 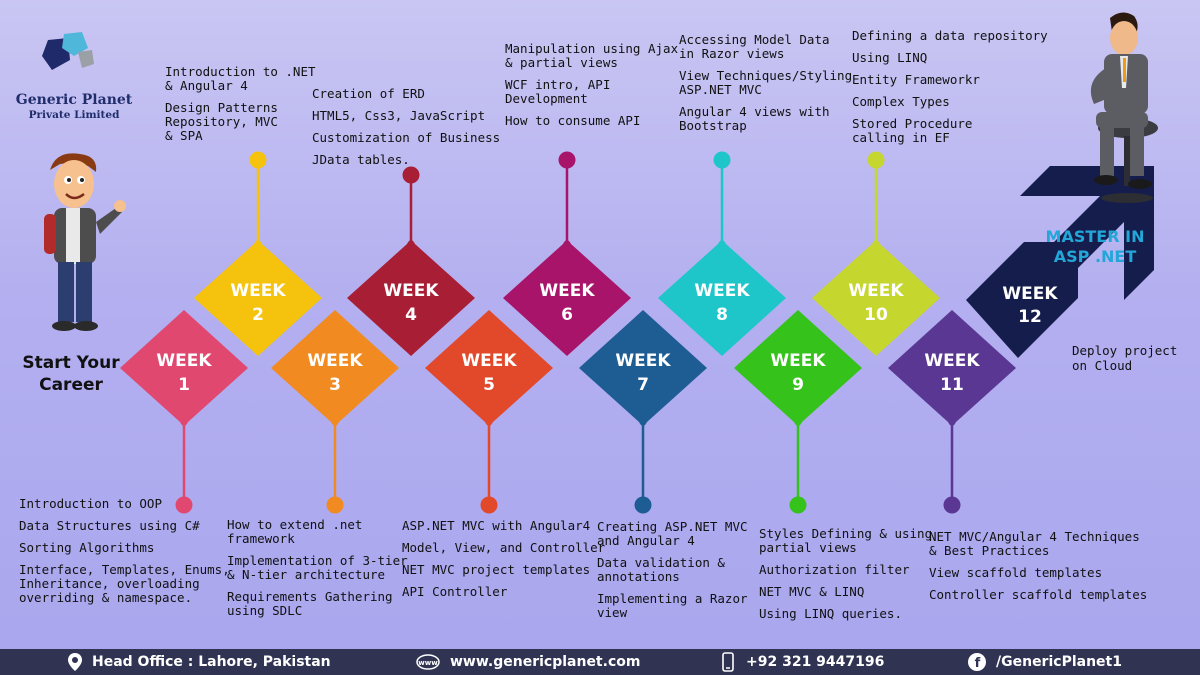 I want to click on week-1-number: 1, so click(x=184, y=385).